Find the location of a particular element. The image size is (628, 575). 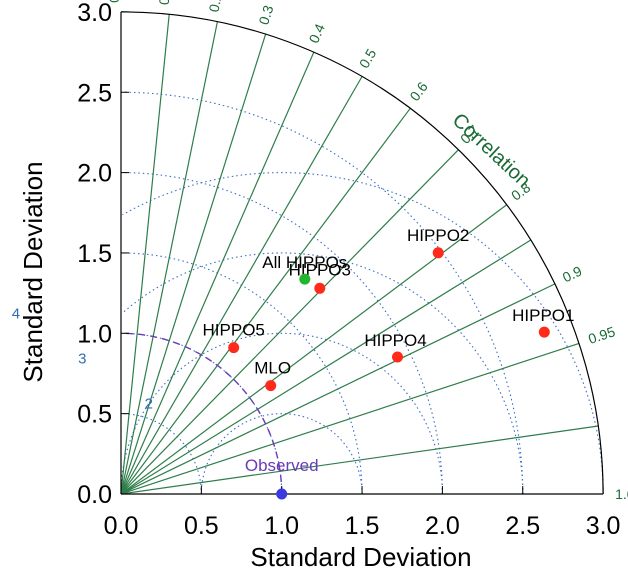

correlation-title: Correlation is located at coordinates (491, 150).